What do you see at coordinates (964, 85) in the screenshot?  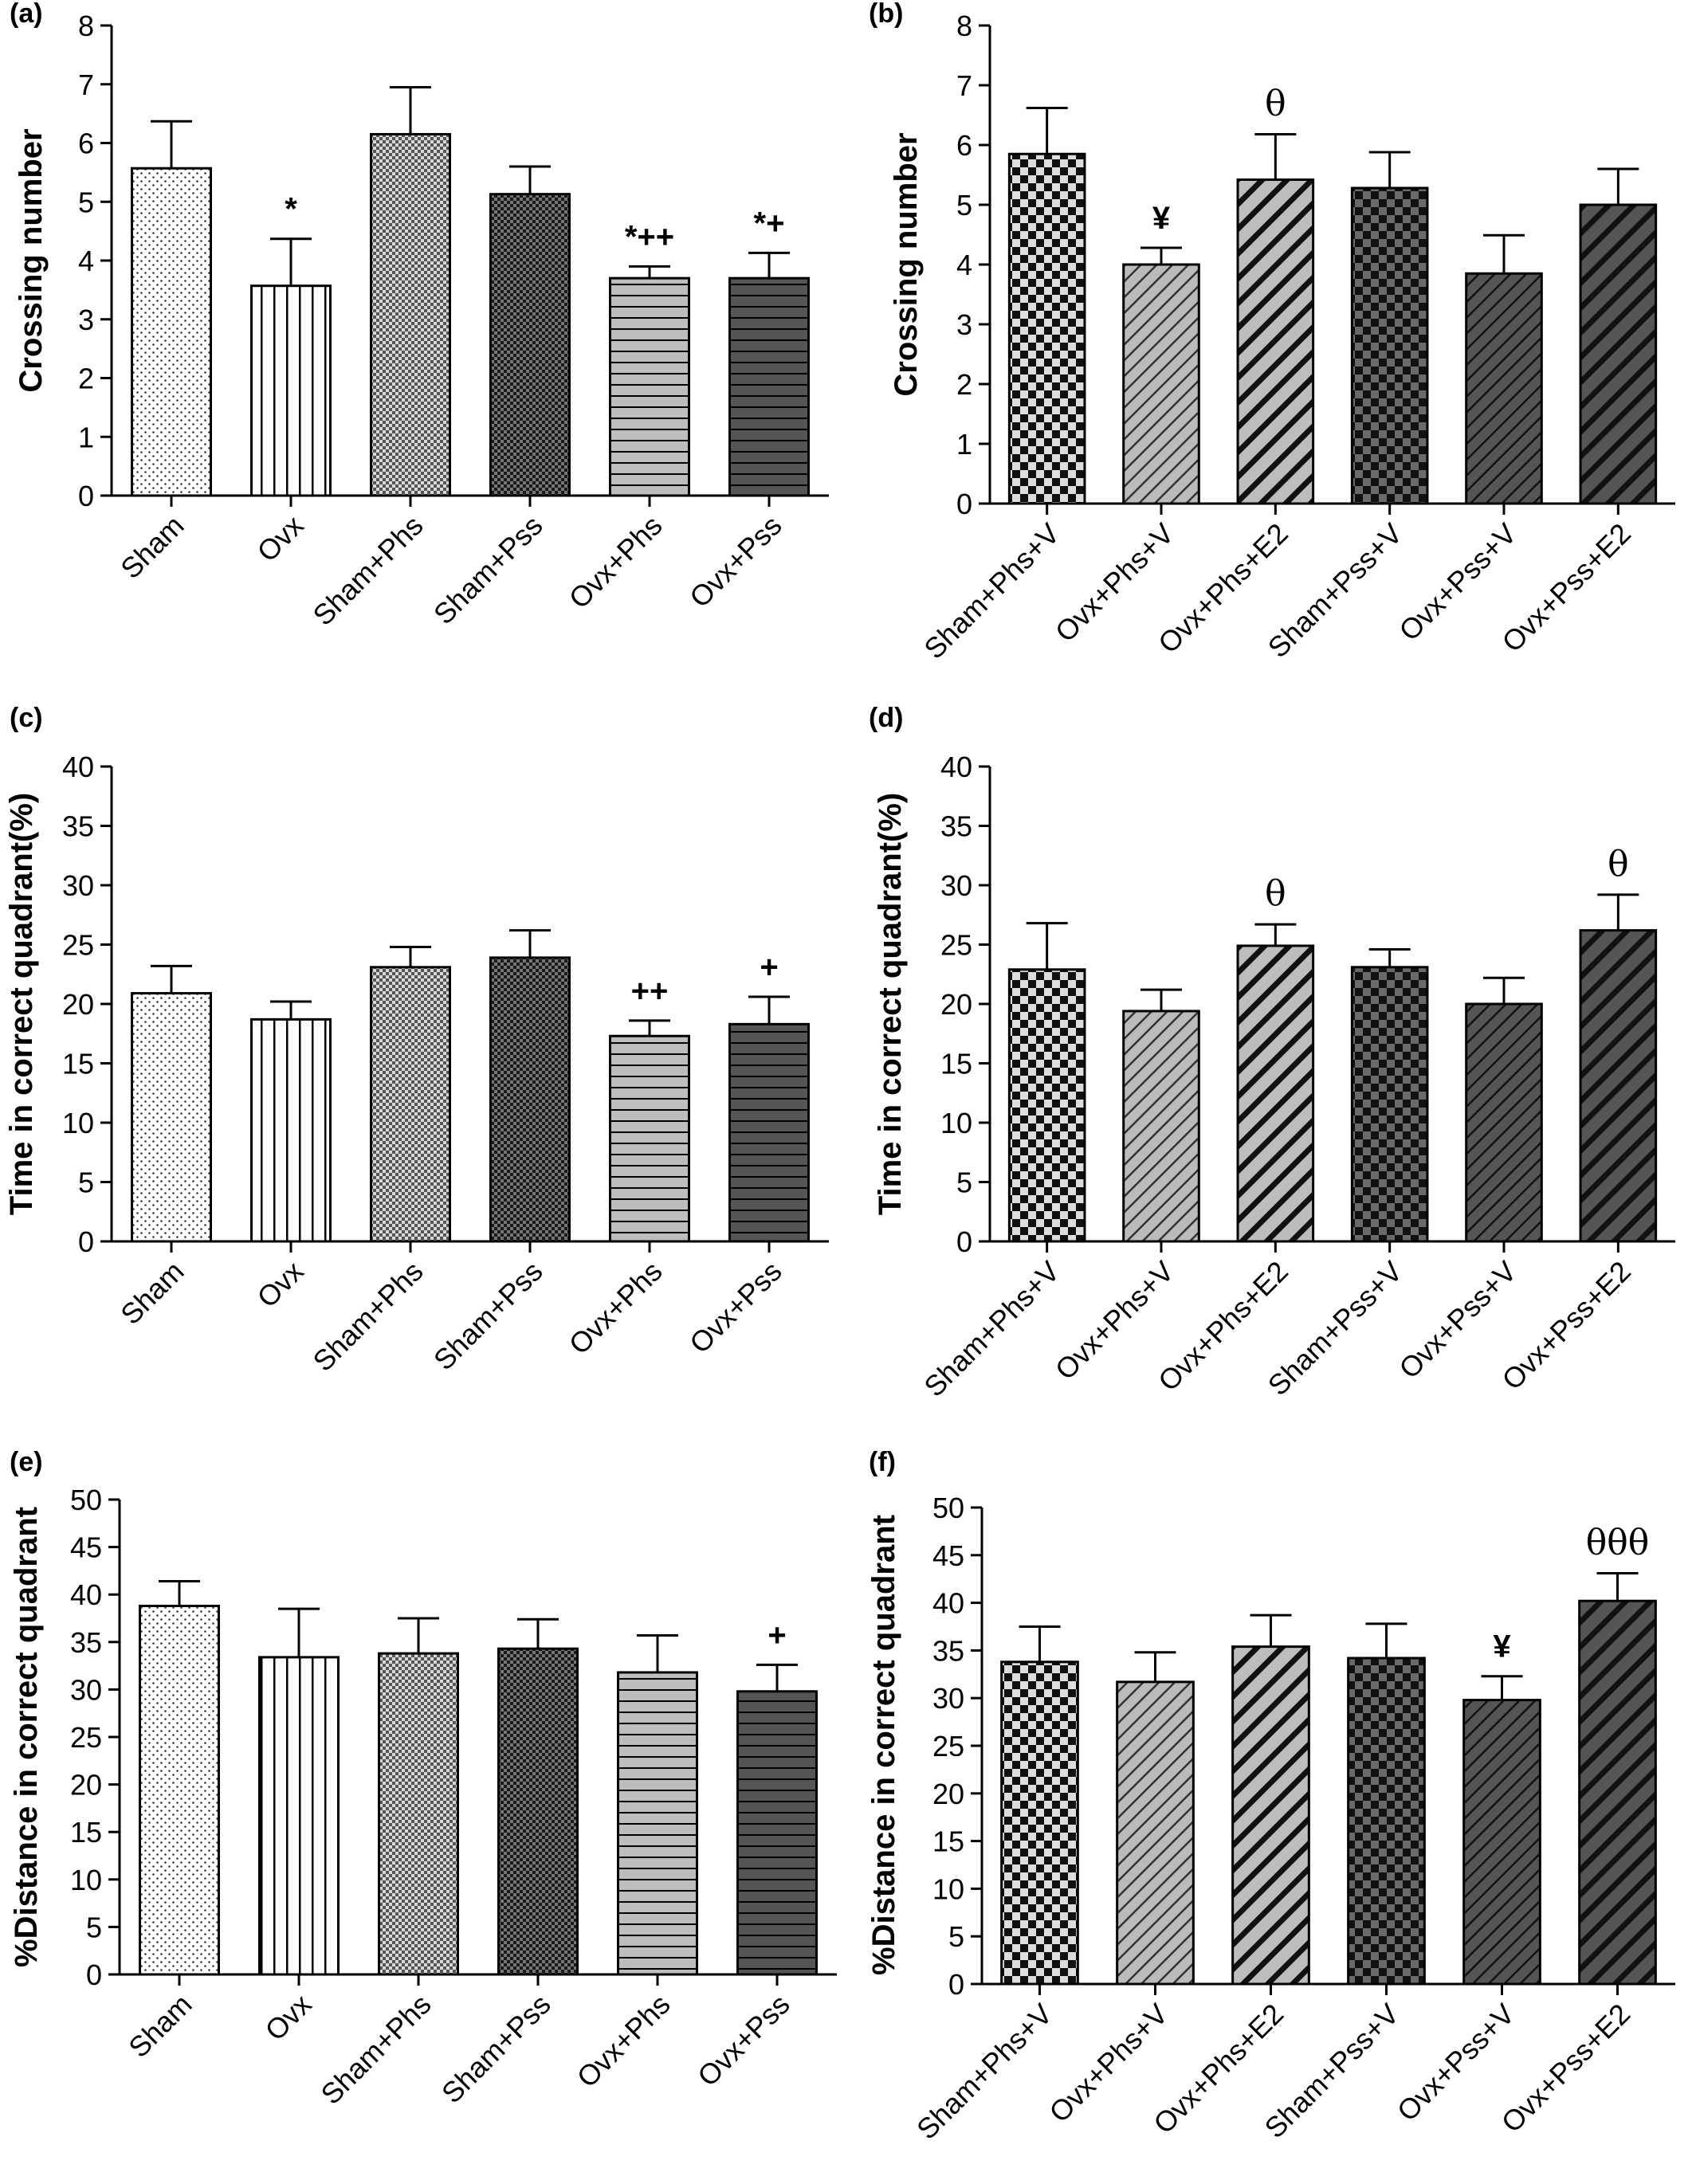 I see `y-tick-label: 7` at bounding box center [964, 85].